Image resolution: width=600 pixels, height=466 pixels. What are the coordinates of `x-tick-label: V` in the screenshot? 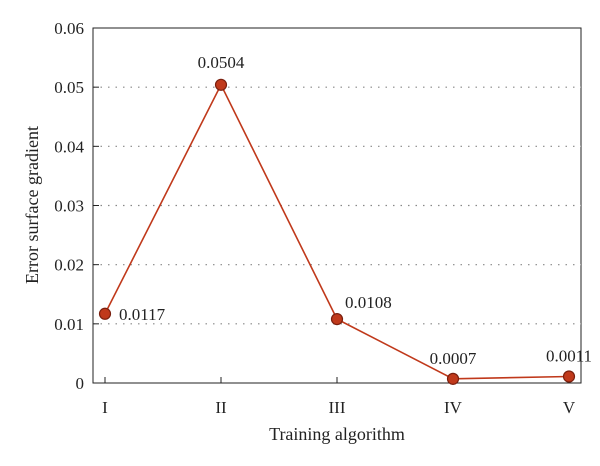 It's located at (569, 407).